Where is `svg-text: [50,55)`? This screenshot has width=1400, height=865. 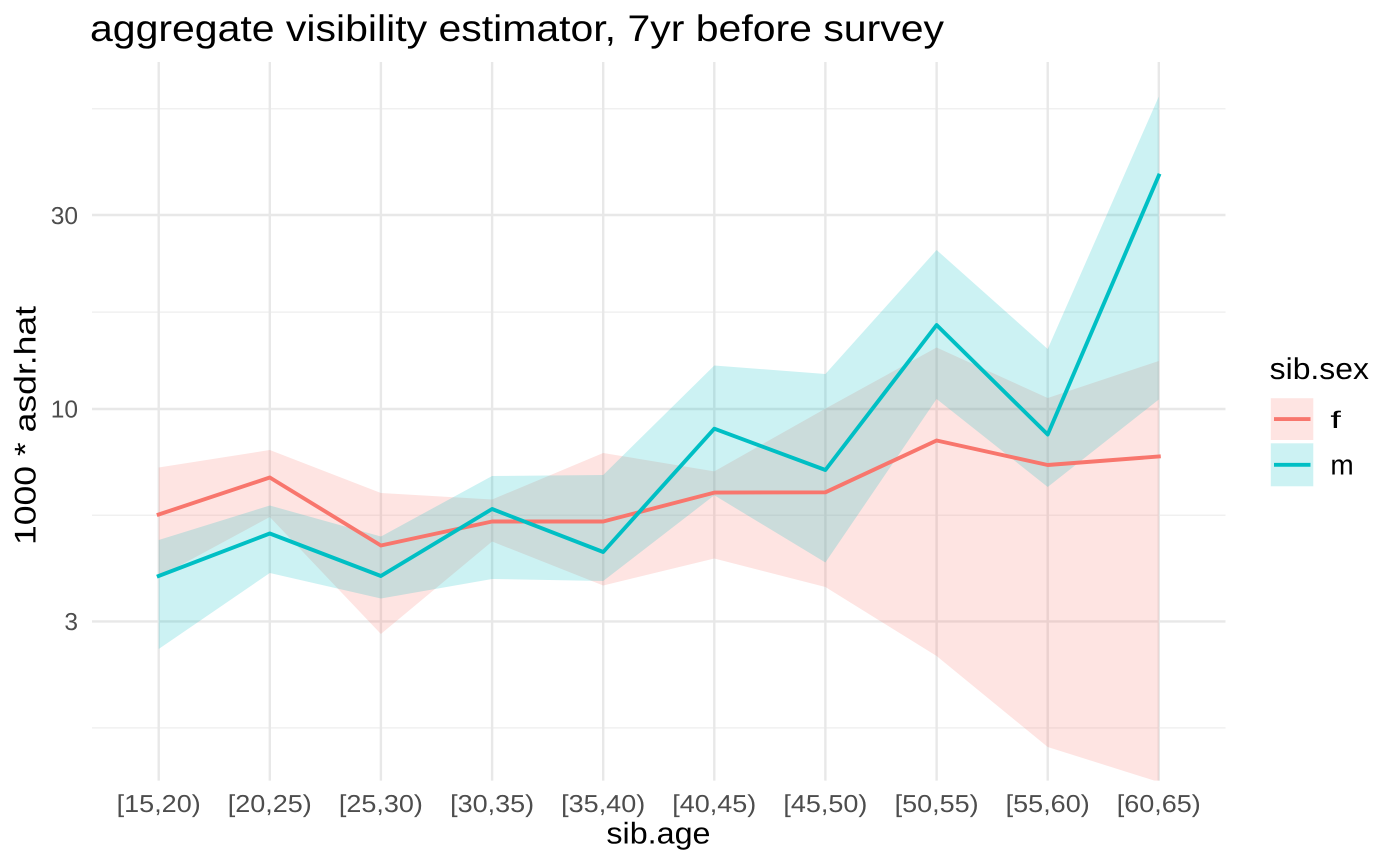
svg-text: [50,55) is located at coordinates (937, 804).